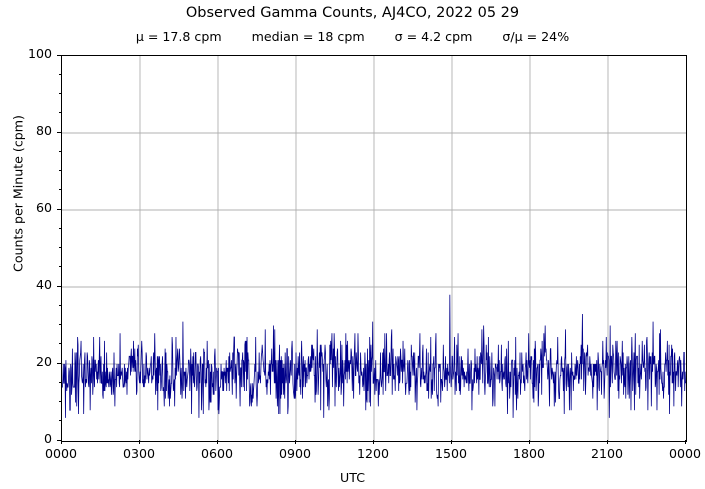 The width and height of the screenshot is (705, 489). What do you see at coordinates (352, 13) in the screenshot?
I see `chart-title: Observed Gamma Counts, AJ4CO, 2022 05 29` at bounding box center [352, 13].